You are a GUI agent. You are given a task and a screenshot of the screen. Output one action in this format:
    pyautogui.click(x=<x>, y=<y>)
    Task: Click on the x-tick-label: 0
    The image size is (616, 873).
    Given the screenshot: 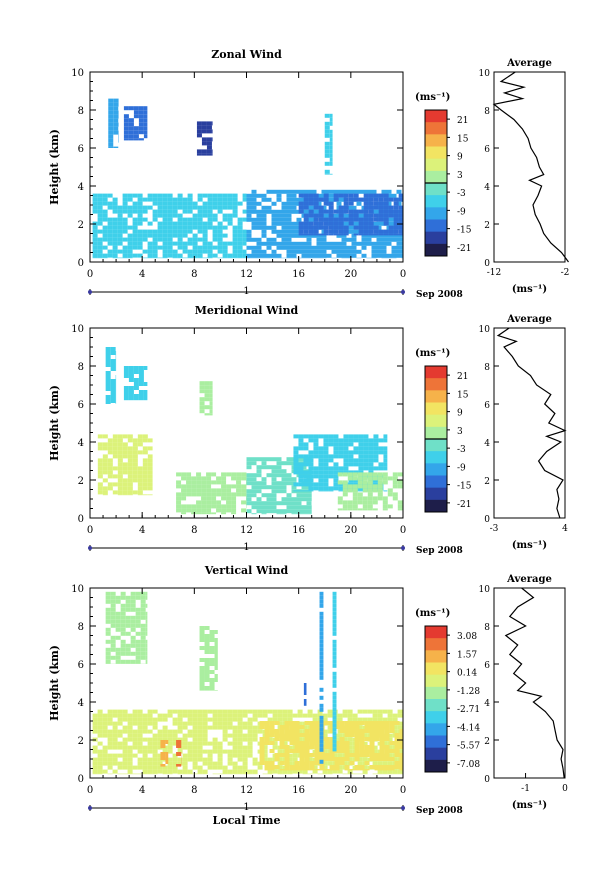 What is the action you would take?
    pyautogui.click(x=403, y=274)
    